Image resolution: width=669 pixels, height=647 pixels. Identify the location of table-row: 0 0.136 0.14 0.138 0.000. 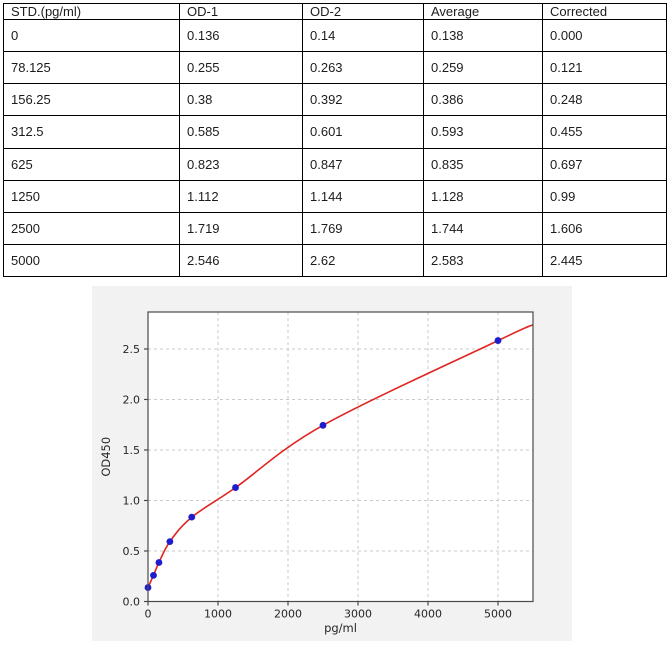
(335, 35).